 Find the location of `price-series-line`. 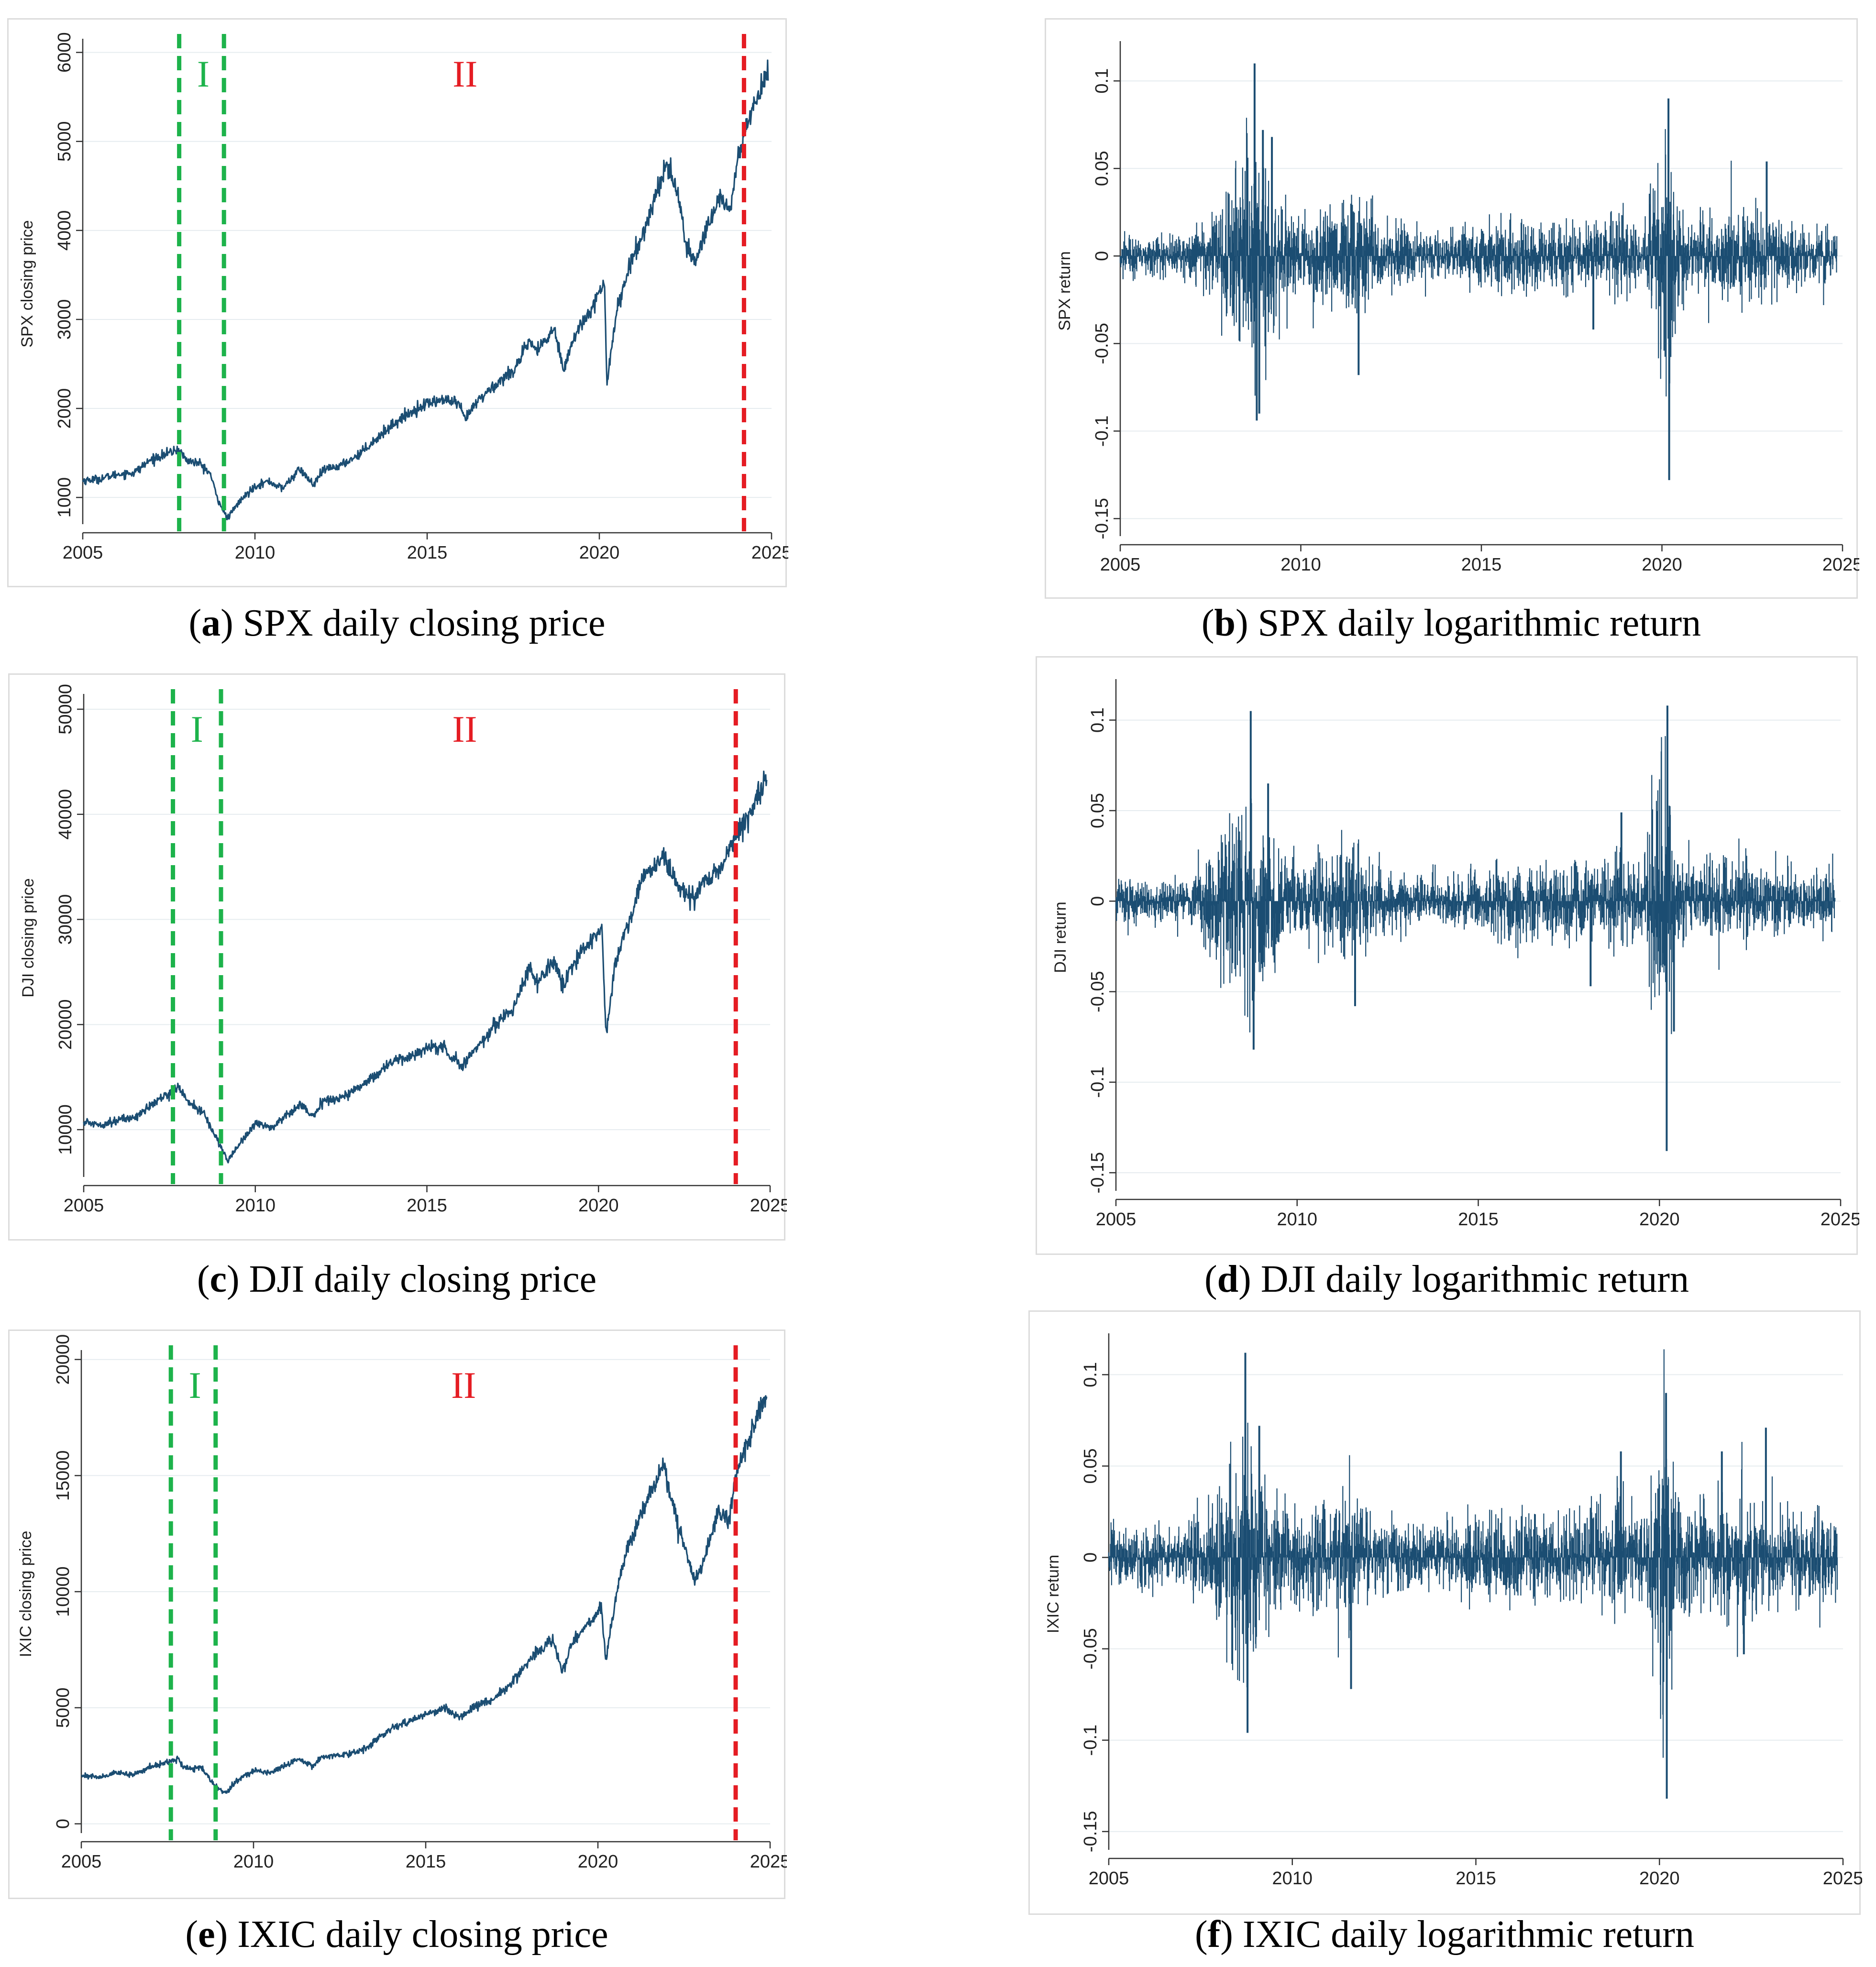

price-series-line is located at coordinates (425, 289).